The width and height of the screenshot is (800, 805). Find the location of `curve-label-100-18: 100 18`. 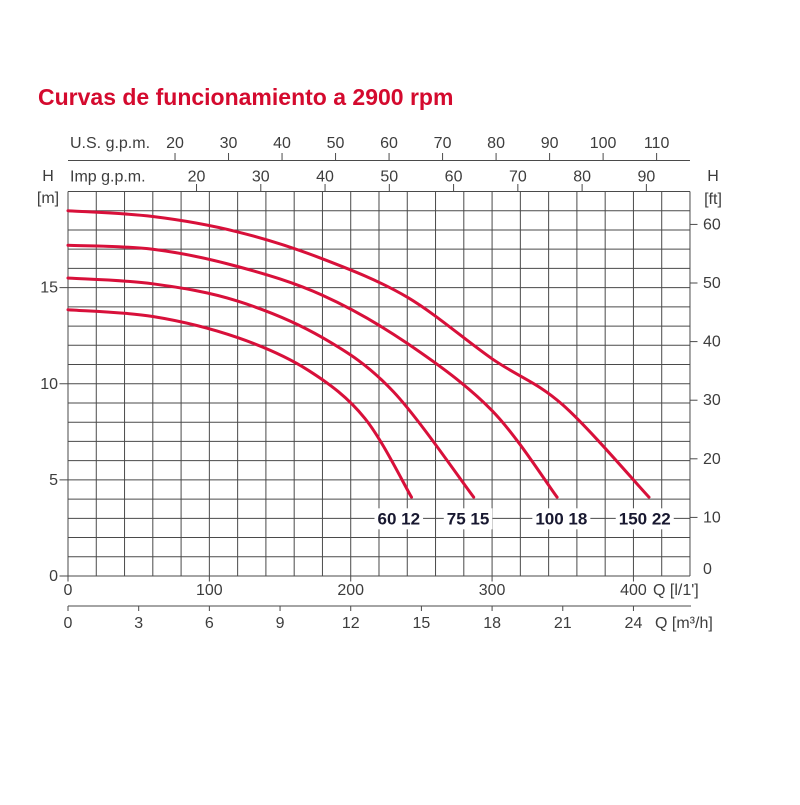

curve-label-100-18: 100 18 is located at coordinates (561, 518).